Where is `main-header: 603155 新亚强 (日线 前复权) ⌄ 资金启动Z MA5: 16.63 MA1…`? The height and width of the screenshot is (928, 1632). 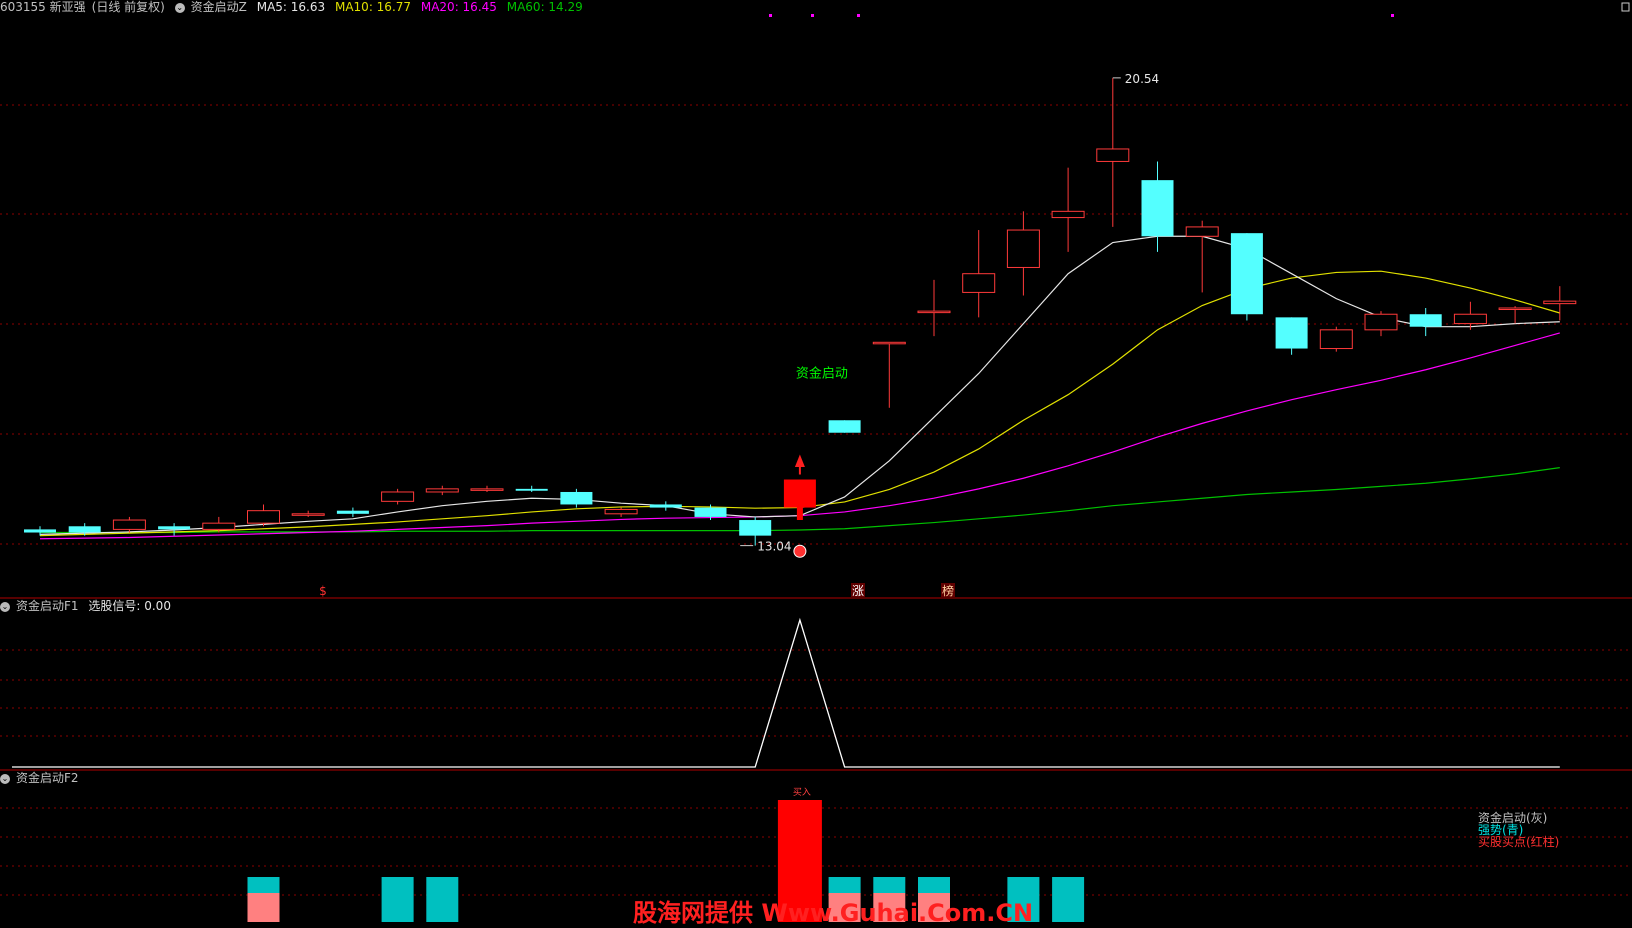 main-header: 603155 新亚强 (日线 前复权) ⌄ 资金启动Z MA5: 16.63 MA1… is located at coordinates (294, 7).